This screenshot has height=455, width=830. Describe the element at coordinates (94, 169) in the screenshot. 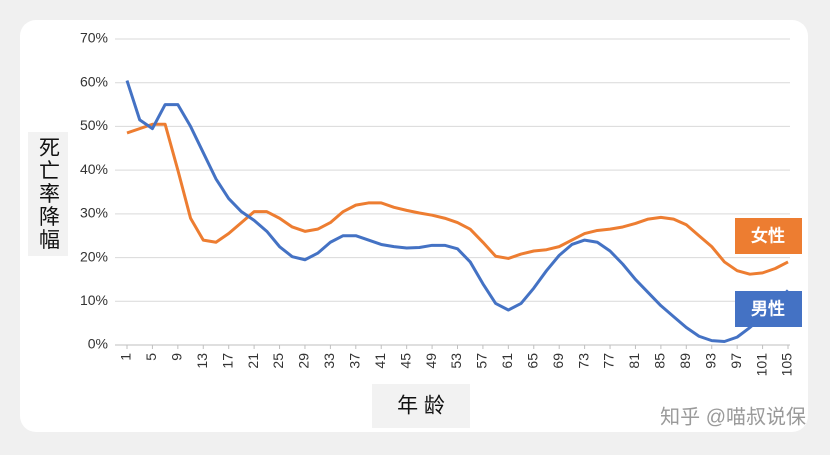

I see `y-tick-label: 40%` at that location.